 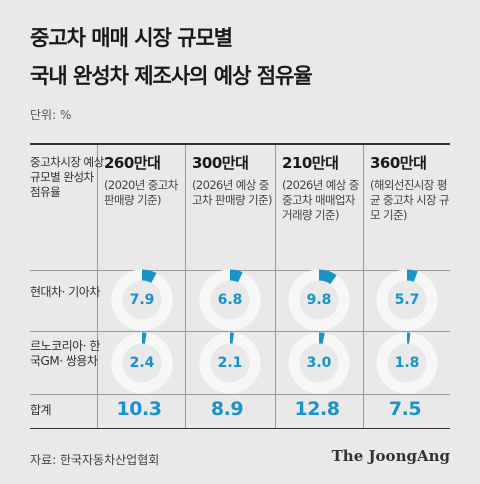 What do you see at coordinates (410, 200) in the screenshot?
I see `column-note: (해외선진시장 평균 중고차 시장 규모 기준)` at bounding box center [410, 200].